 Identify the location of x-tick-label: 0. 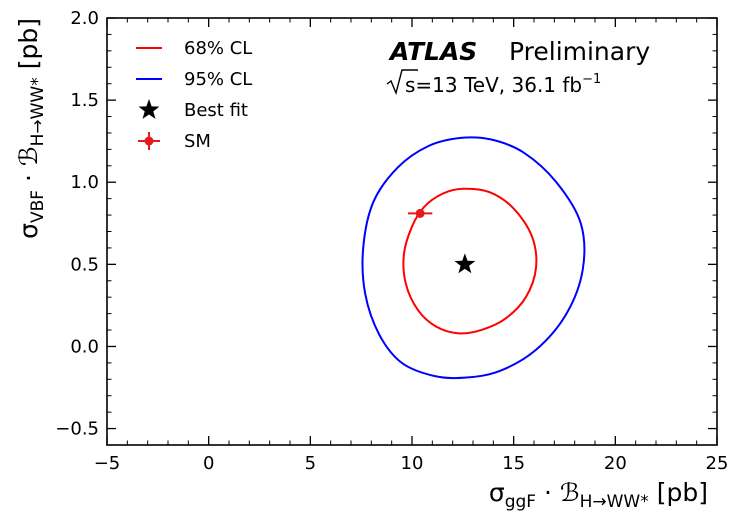
(208, 463).